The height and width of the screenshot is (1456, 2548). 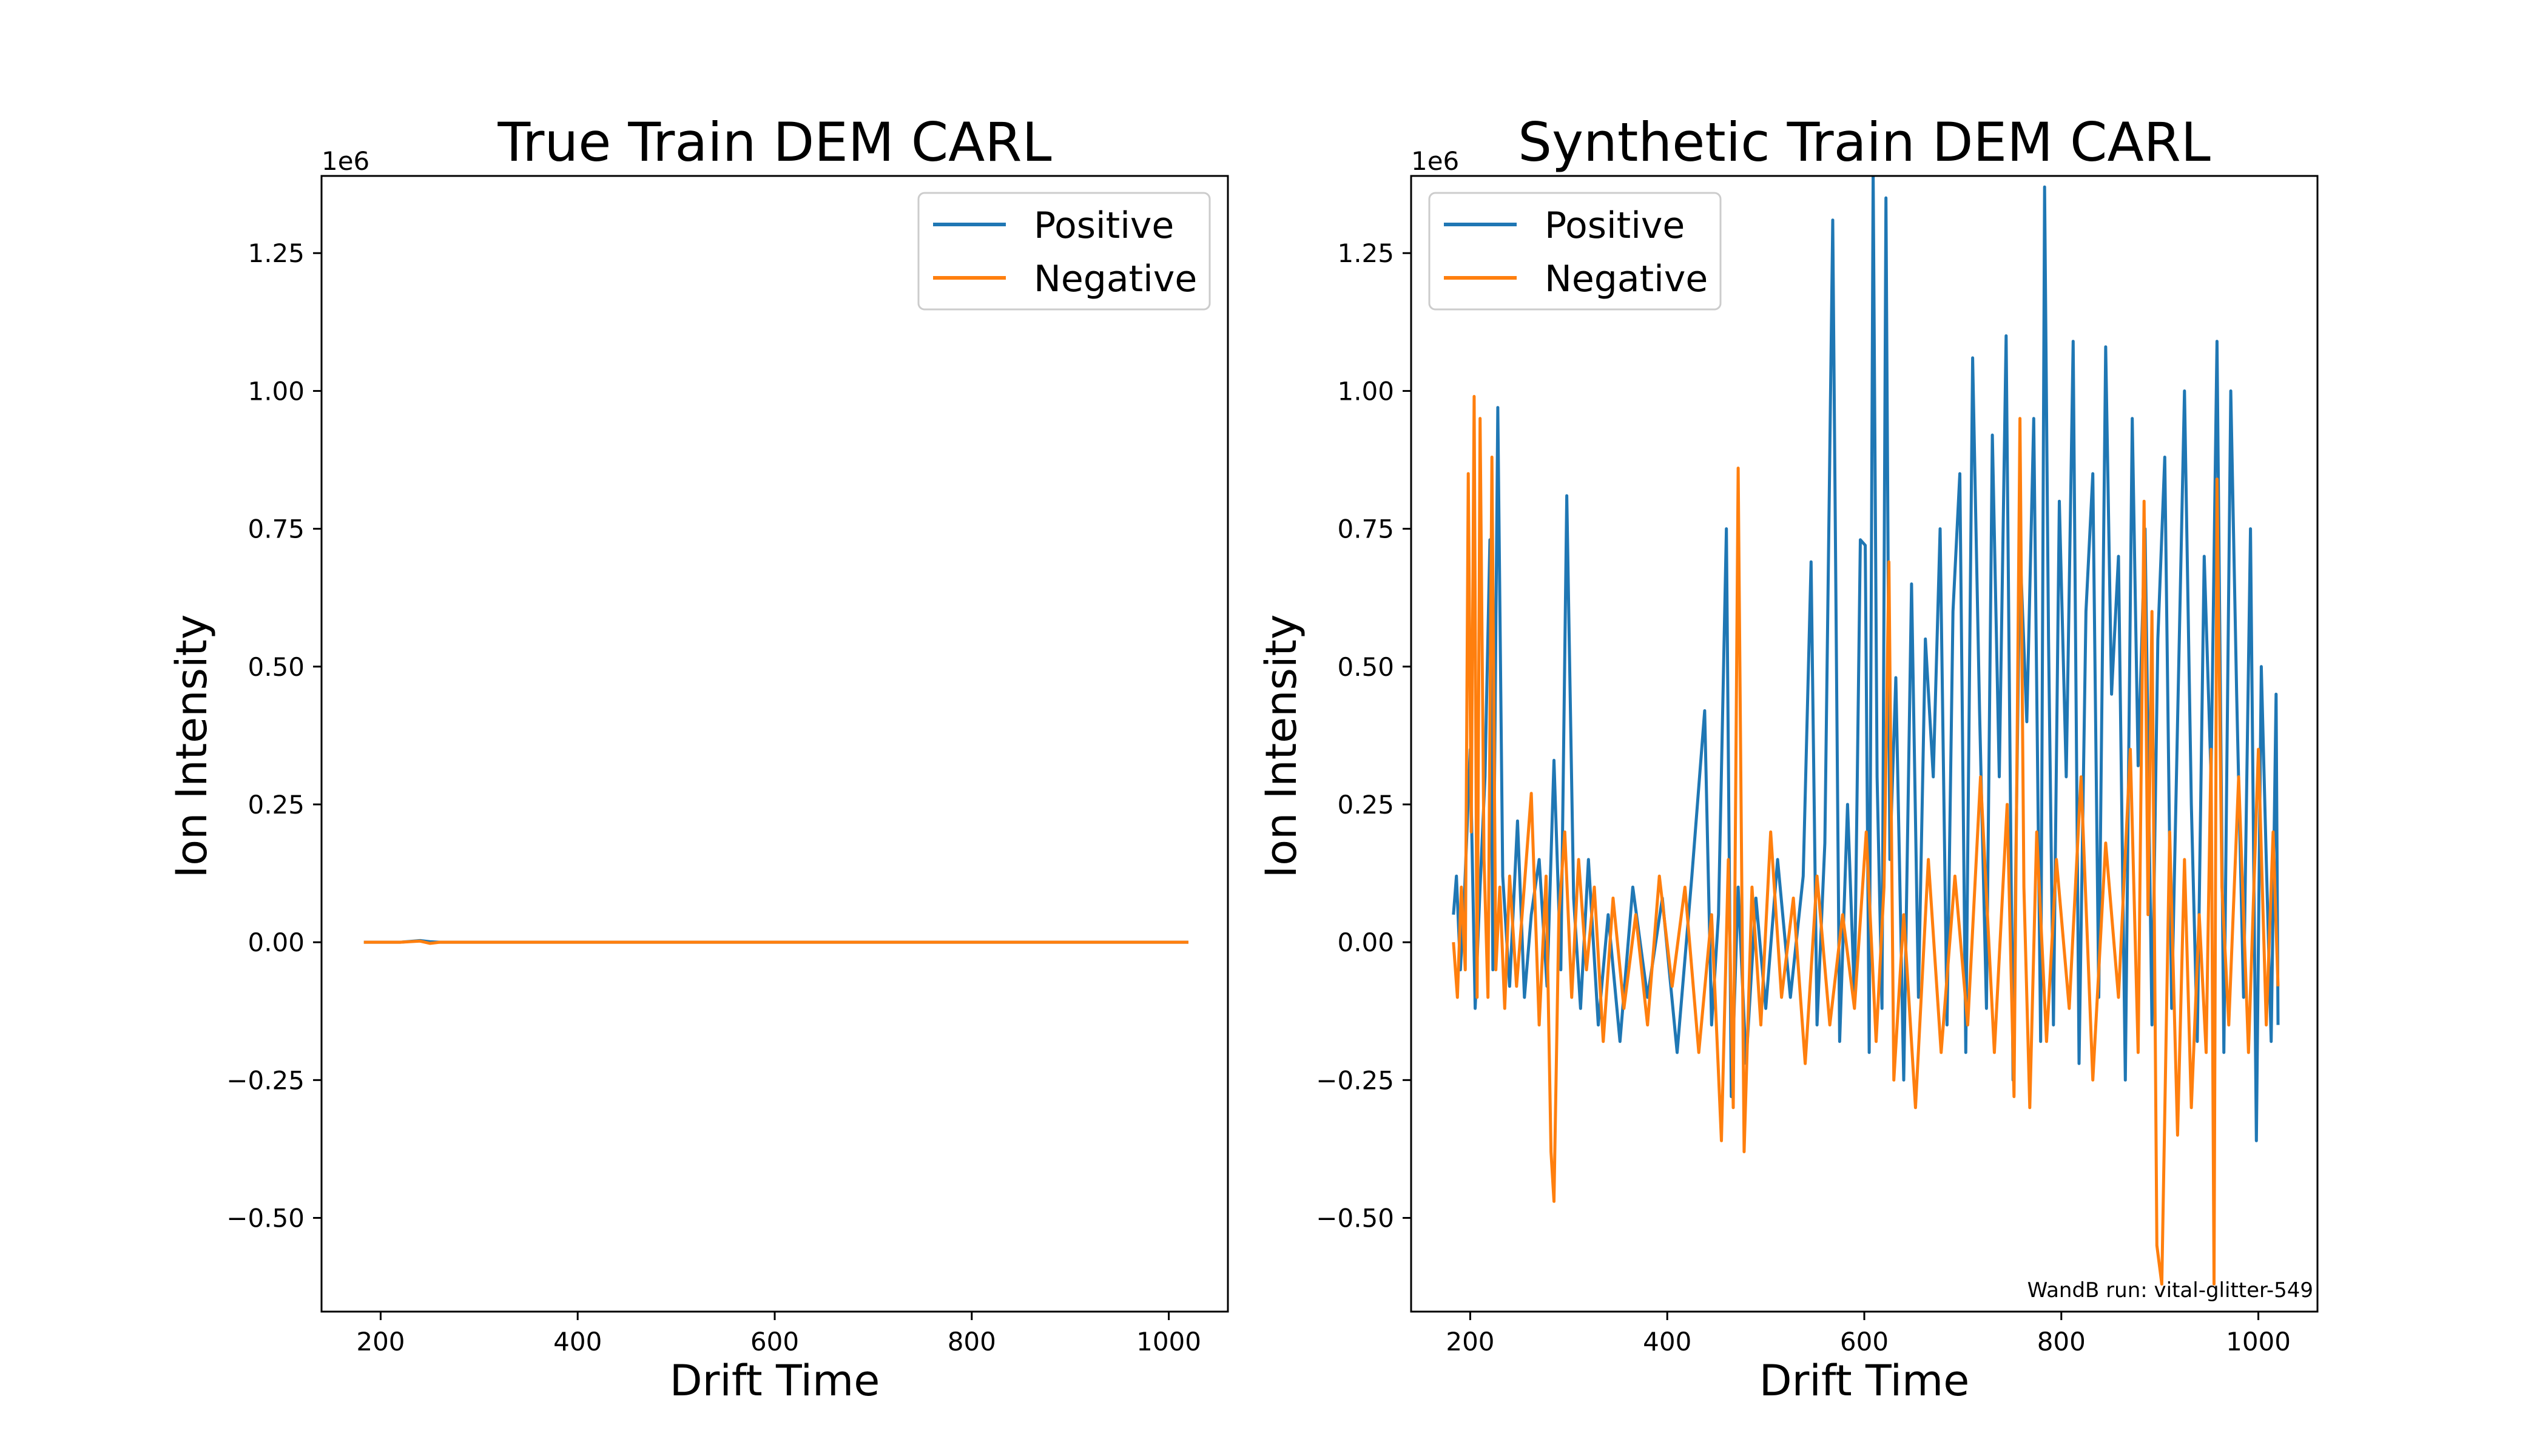 I want to click on chart-title: True Train DEM CARL, so click(x=774, y=142).